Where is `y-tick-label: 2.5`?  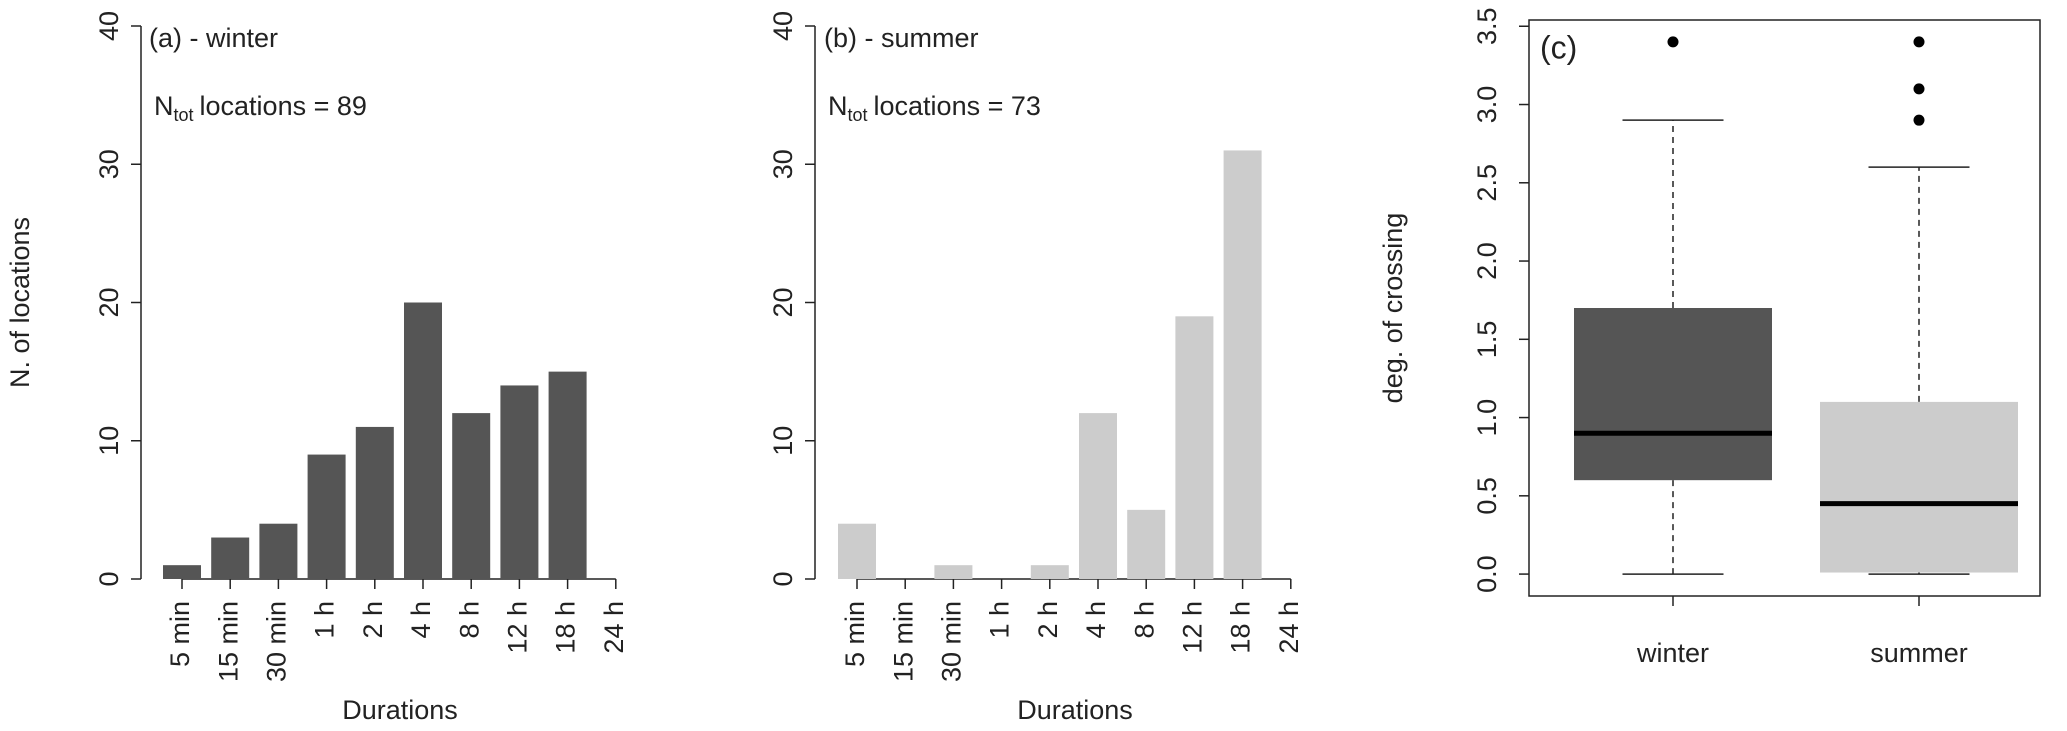
y-tick-label: 2.5 is located at coordinates (1487, 183).